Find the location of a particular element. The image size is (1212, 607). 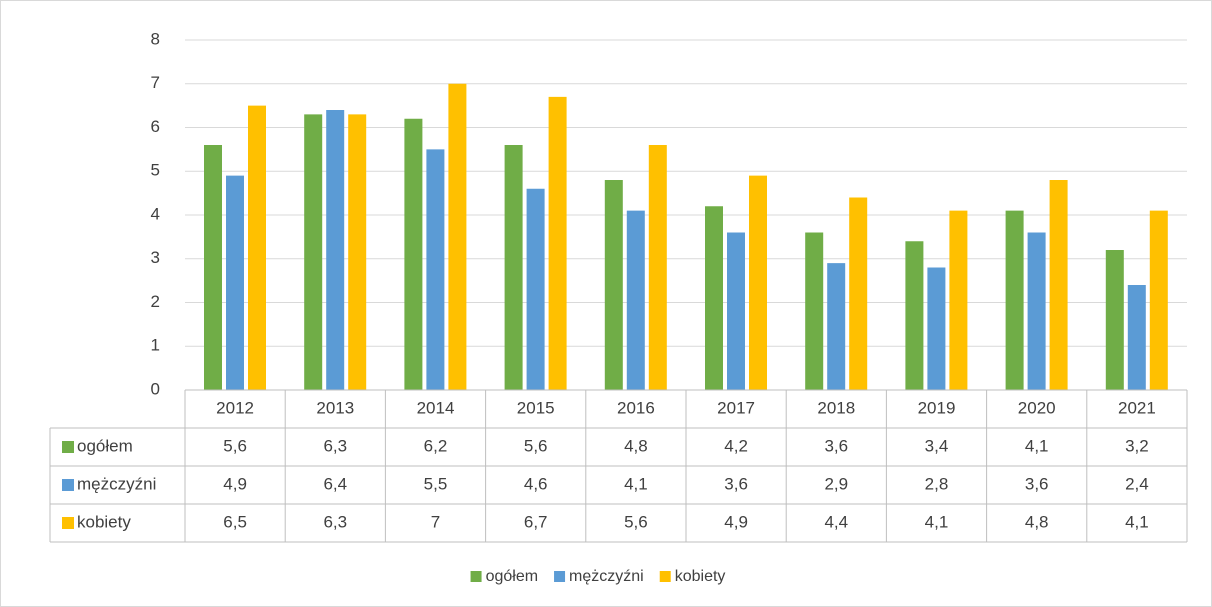

table-cell: 5,5 is located at coordinates (436, 483).